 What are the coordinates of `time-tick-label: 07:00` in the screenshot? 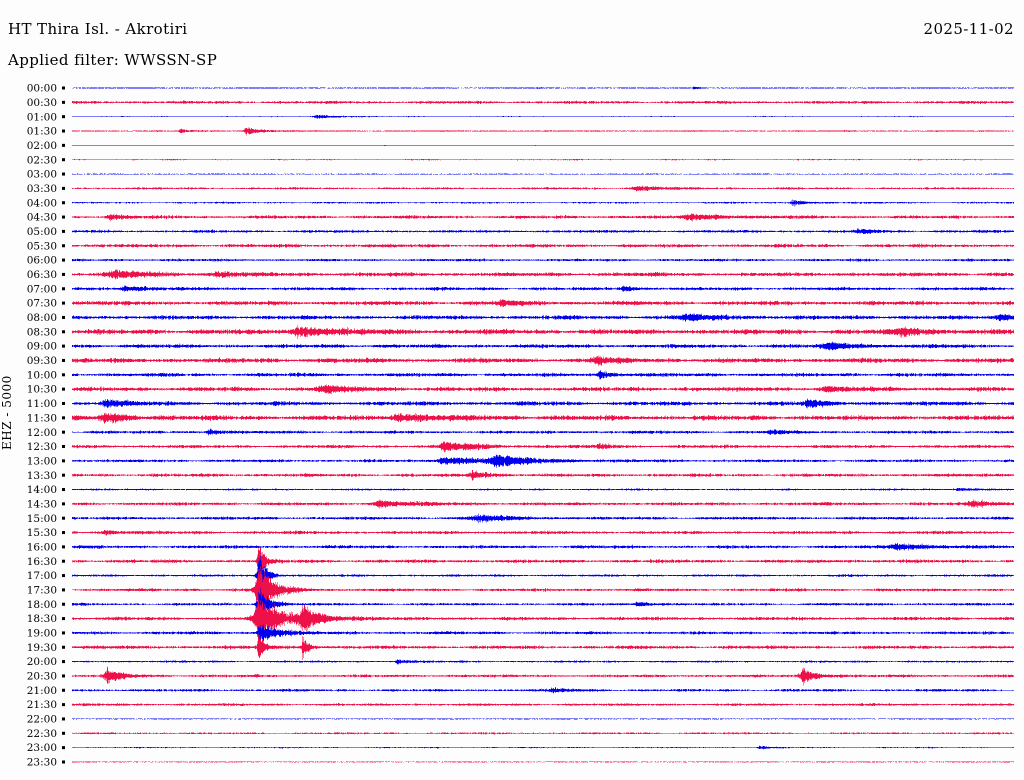 It's located at (42, 289).